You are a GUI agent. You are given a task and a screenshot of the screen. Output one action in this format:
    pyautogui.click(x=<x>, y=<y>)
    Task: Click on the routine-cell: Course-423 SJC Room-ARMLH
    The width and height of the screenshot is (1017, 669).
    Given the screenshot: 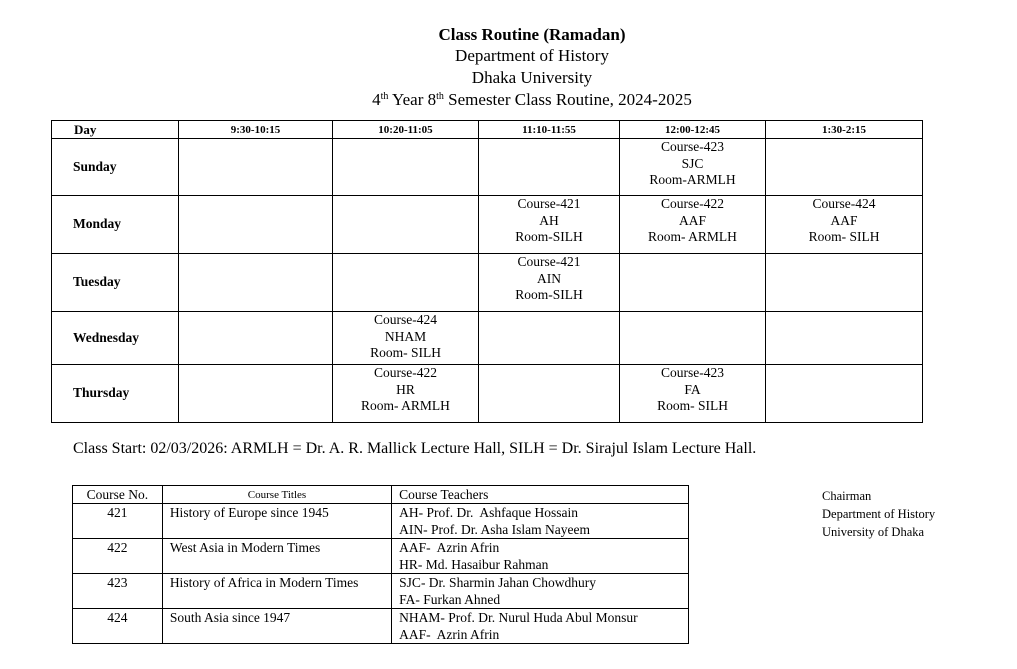 What is the action you would take?
    pyautogui.click(x=692, y=167)
    